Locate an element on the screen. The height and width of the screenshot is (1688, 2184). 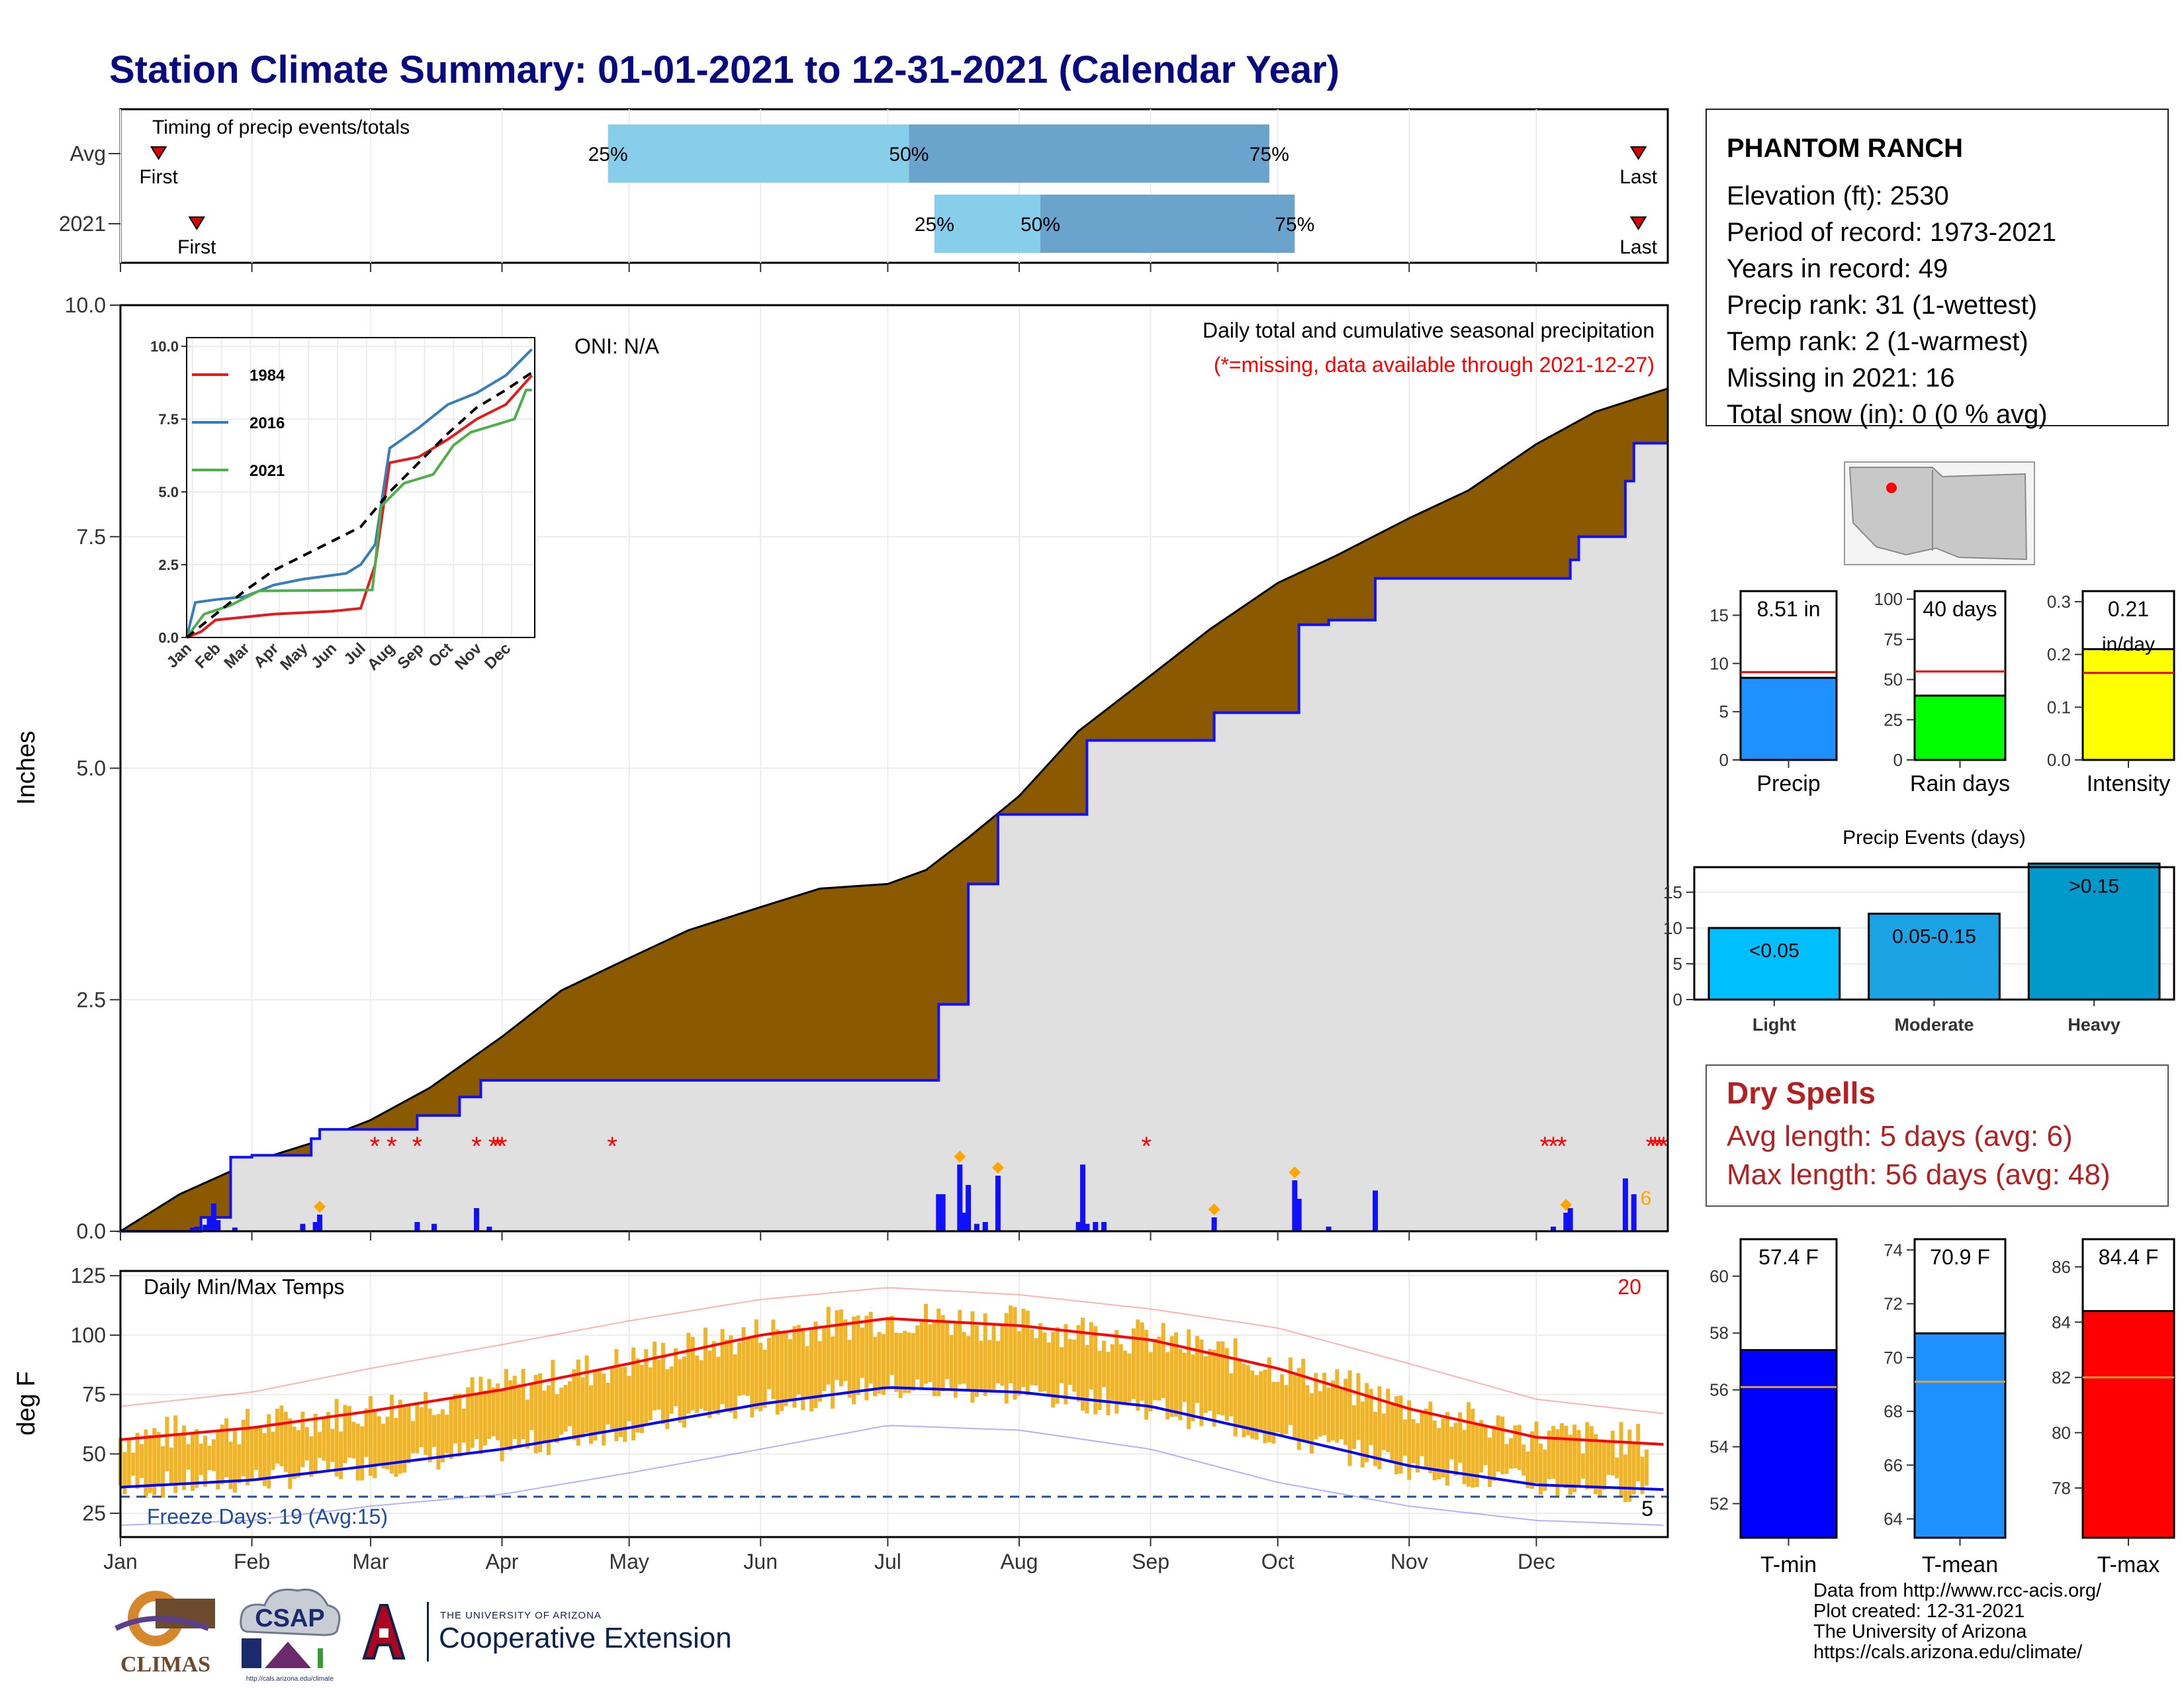
precip-total-y-tick-label: 15 is located at coordinates (1719, 615).